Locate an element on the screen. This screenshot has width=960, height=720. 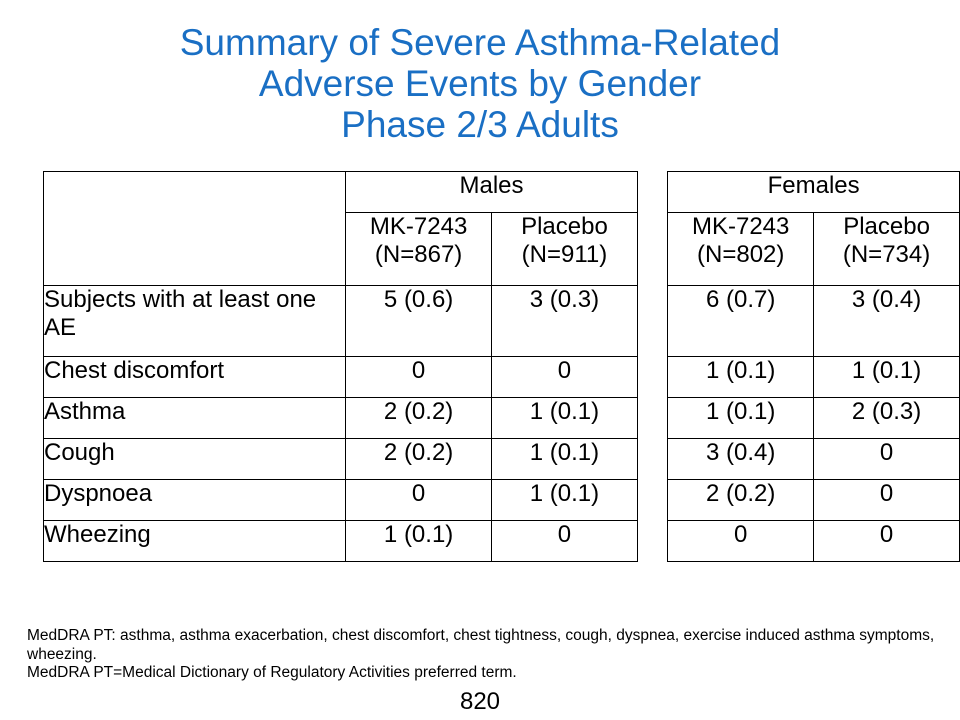
table-row: Dyspnoea 0 1 (0.1) 2 (0.2) 0 is located at coordinates (501, 500).